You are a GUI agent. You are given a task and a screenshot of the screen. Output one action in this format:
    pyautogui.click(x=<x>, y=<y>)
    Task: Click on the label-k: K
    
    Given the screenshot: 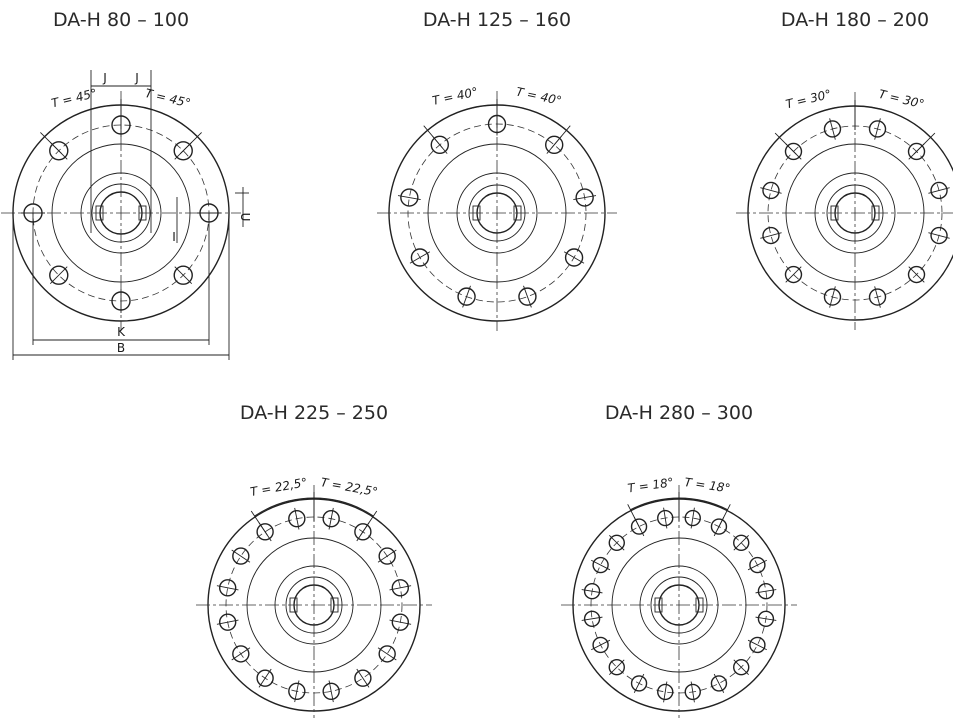 What is the action you would take?
    pyautogui.click(x=121, y=332)
    